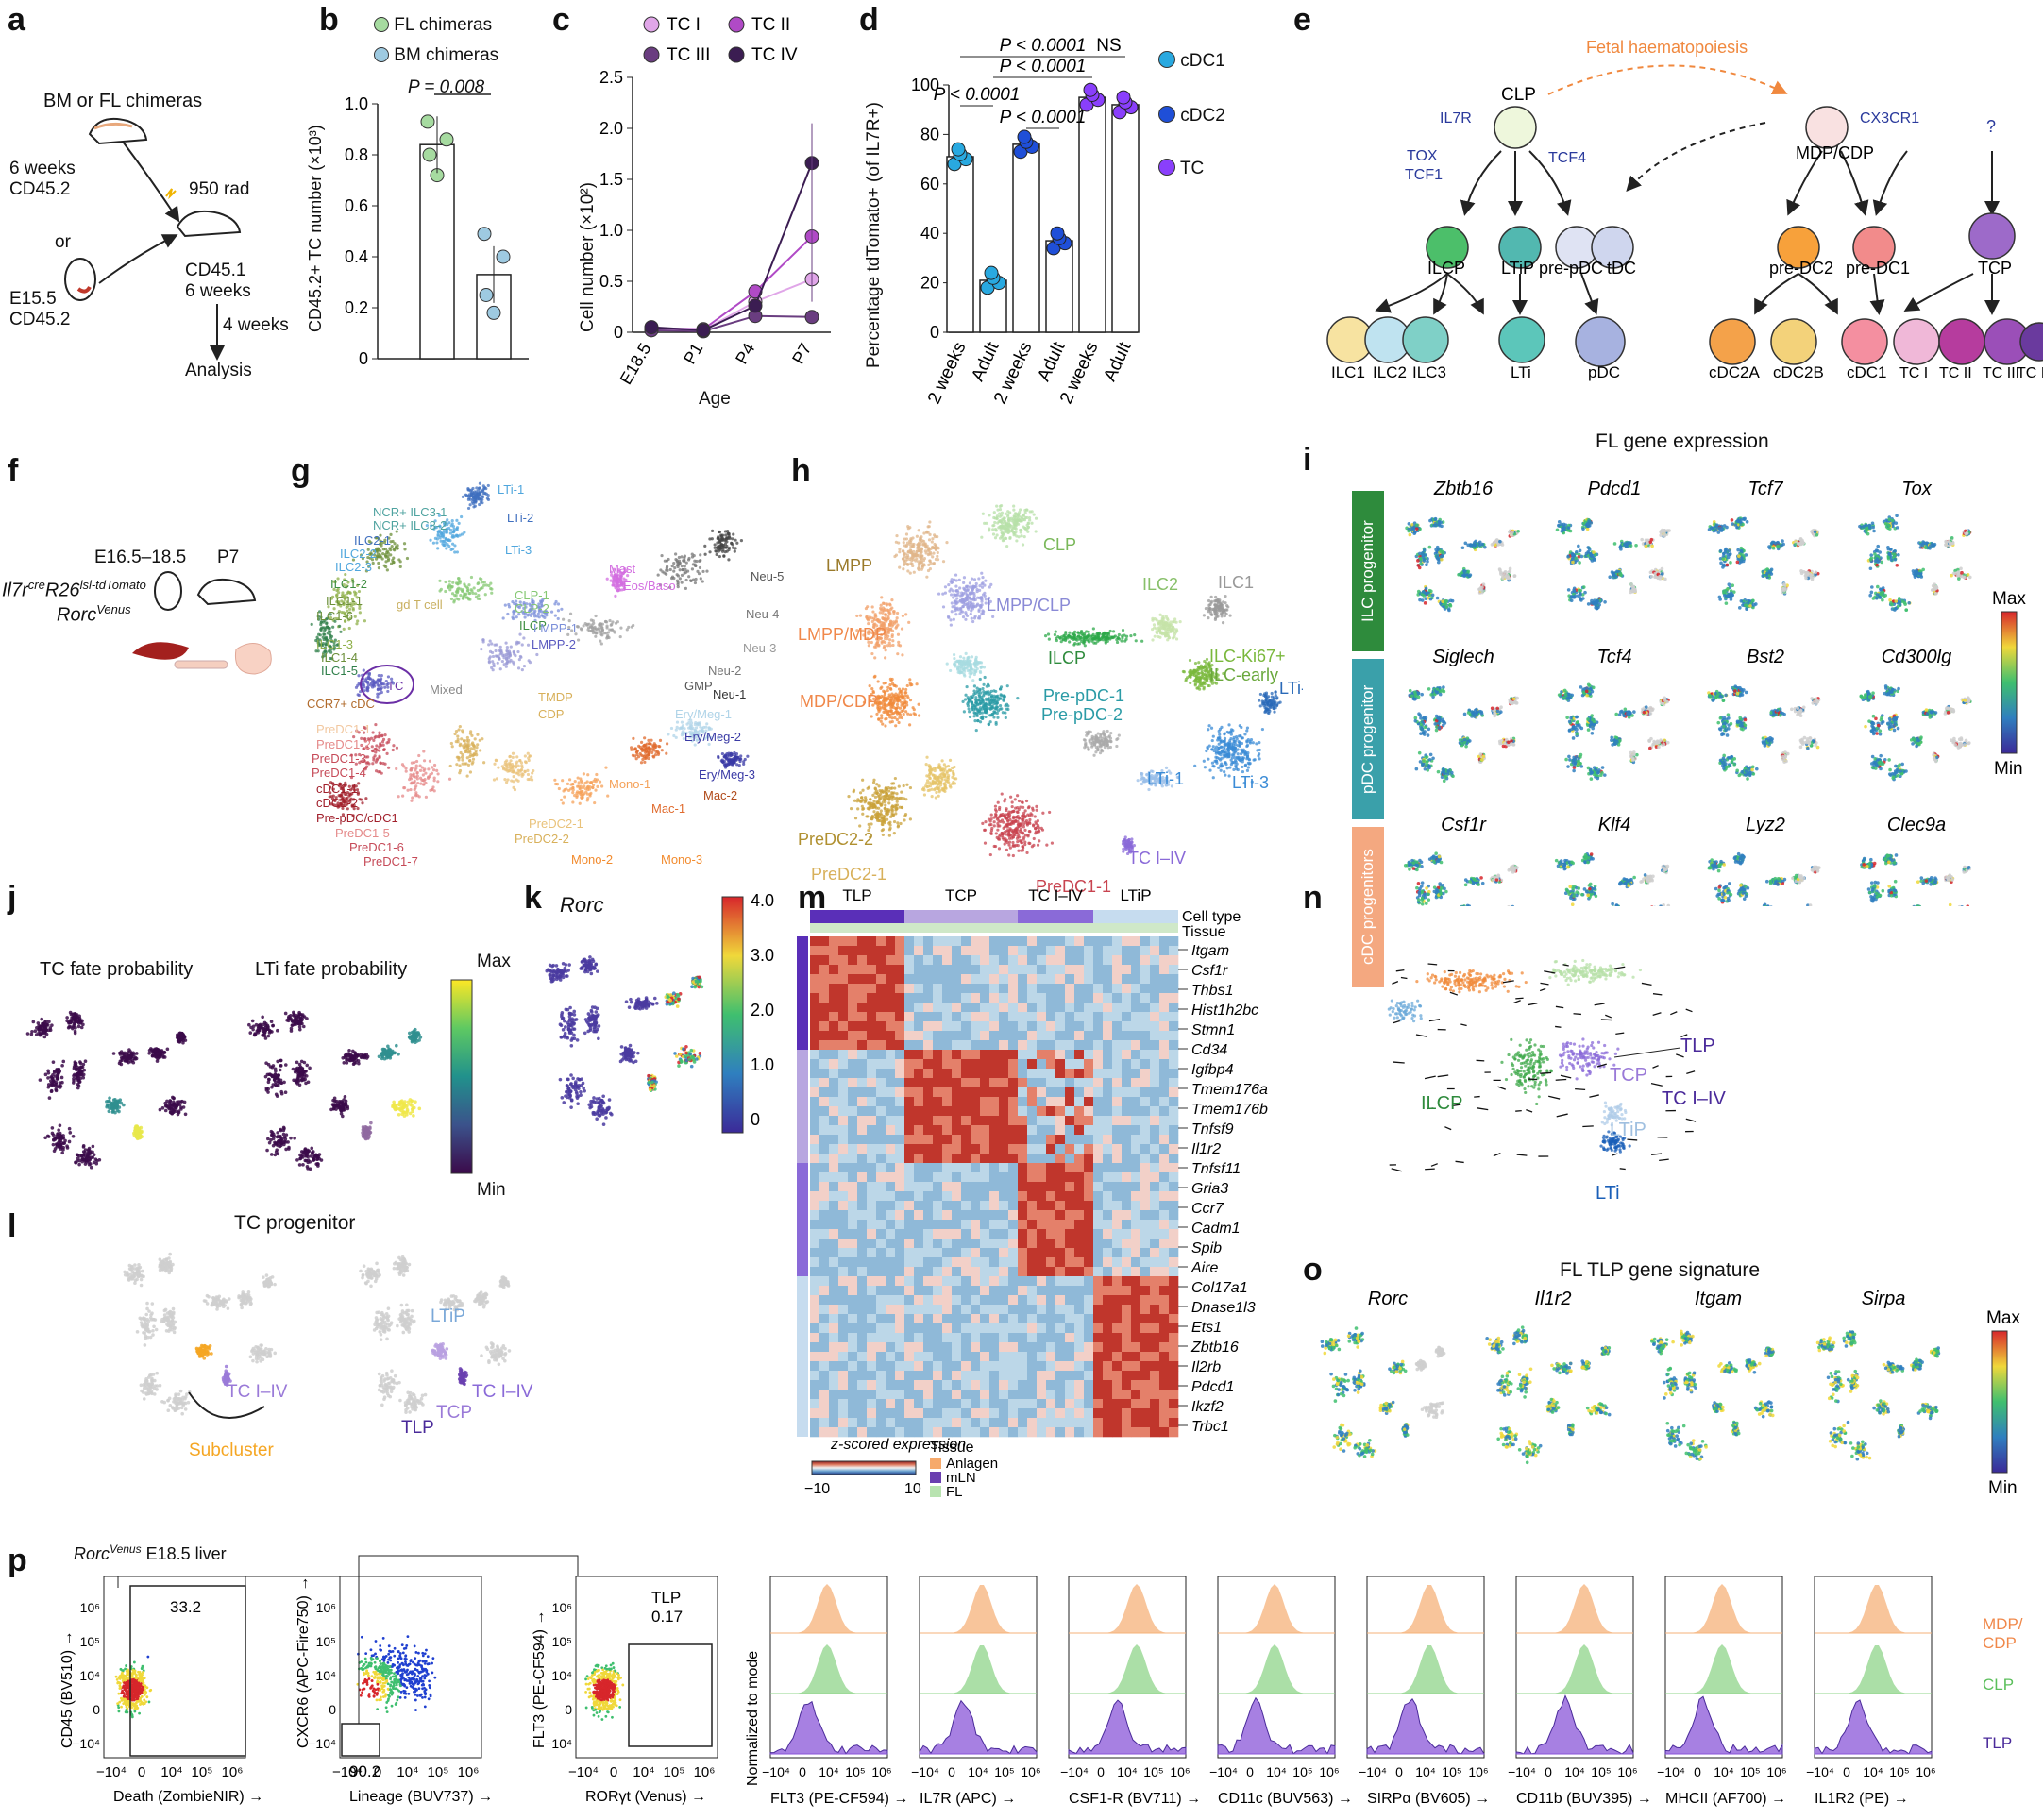  Describe the element at coordinates (94, 614) in the screenshot. I see `f-rorc: RorcVenus` at that location.